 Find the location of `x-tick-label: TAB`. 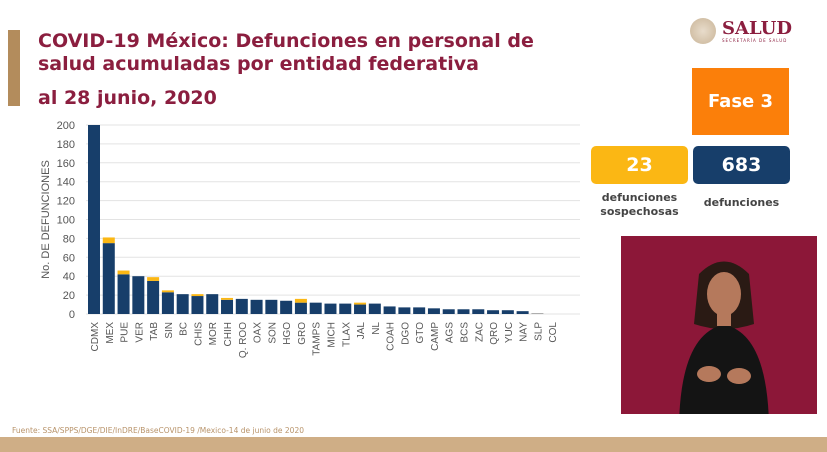

x-tick-label: TAB is located at coordinates (154, 331).